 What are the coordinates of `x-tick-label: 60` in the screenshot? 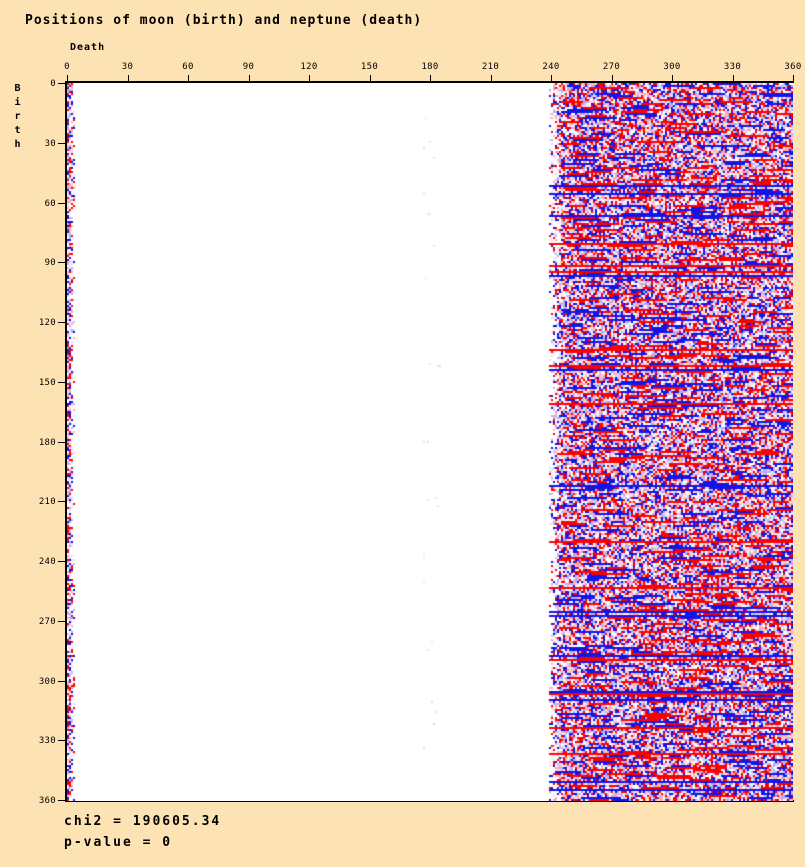 It's located at (188, 67).